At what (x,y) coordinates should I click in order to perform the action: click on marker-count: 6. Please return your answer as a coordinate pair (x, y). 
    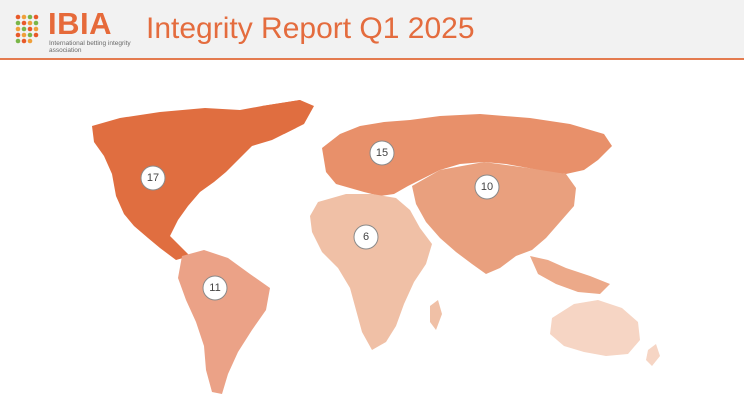
    Looking at the image, I should click on (366, 237).